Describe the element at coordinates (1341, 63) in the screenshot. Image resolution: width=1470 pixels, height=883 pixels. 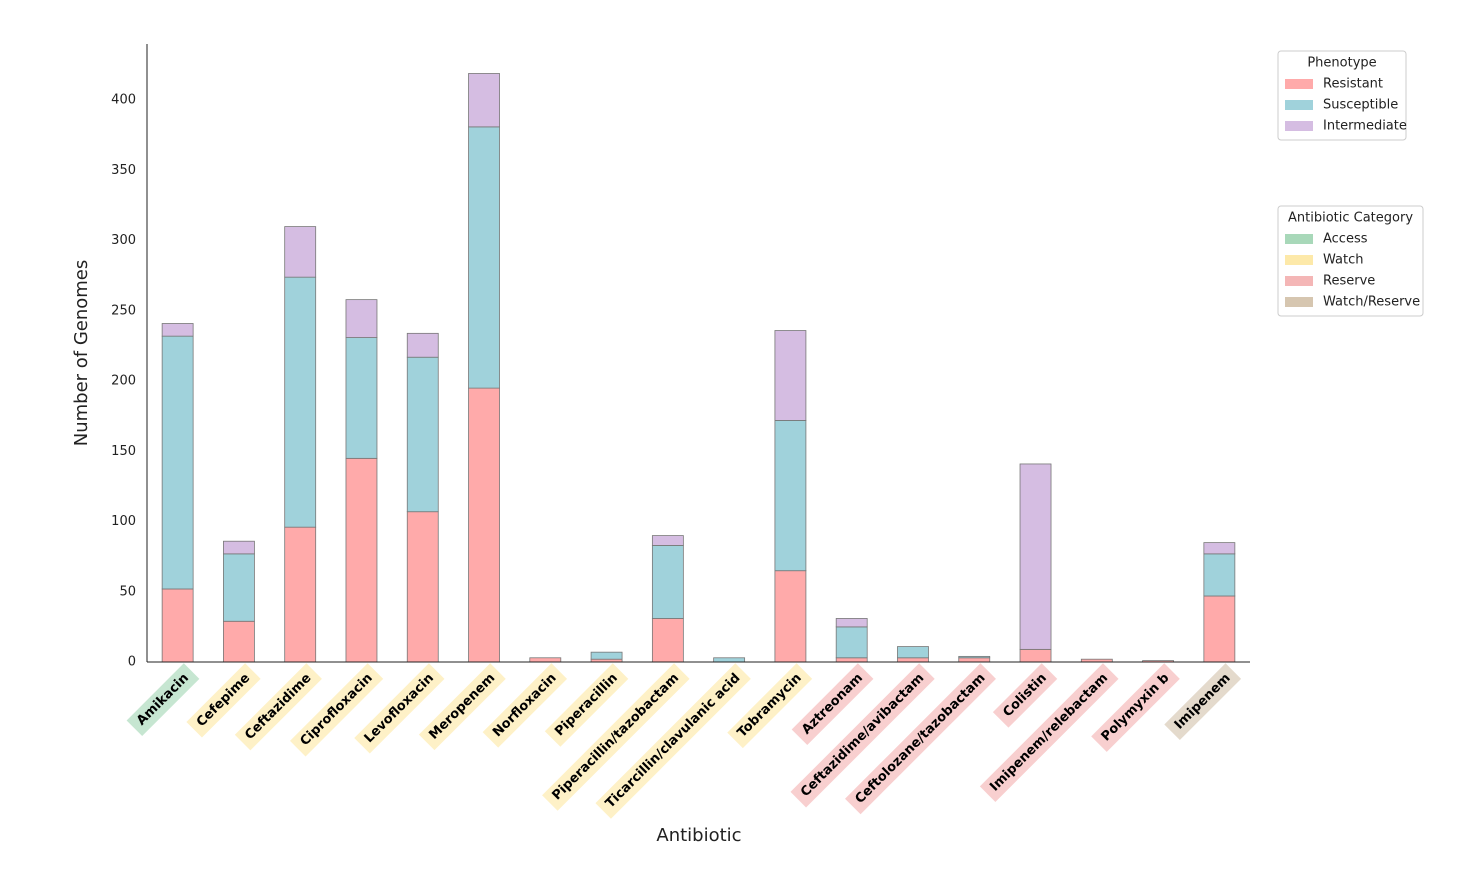
I see `legend-title: Phenotype` at that location.